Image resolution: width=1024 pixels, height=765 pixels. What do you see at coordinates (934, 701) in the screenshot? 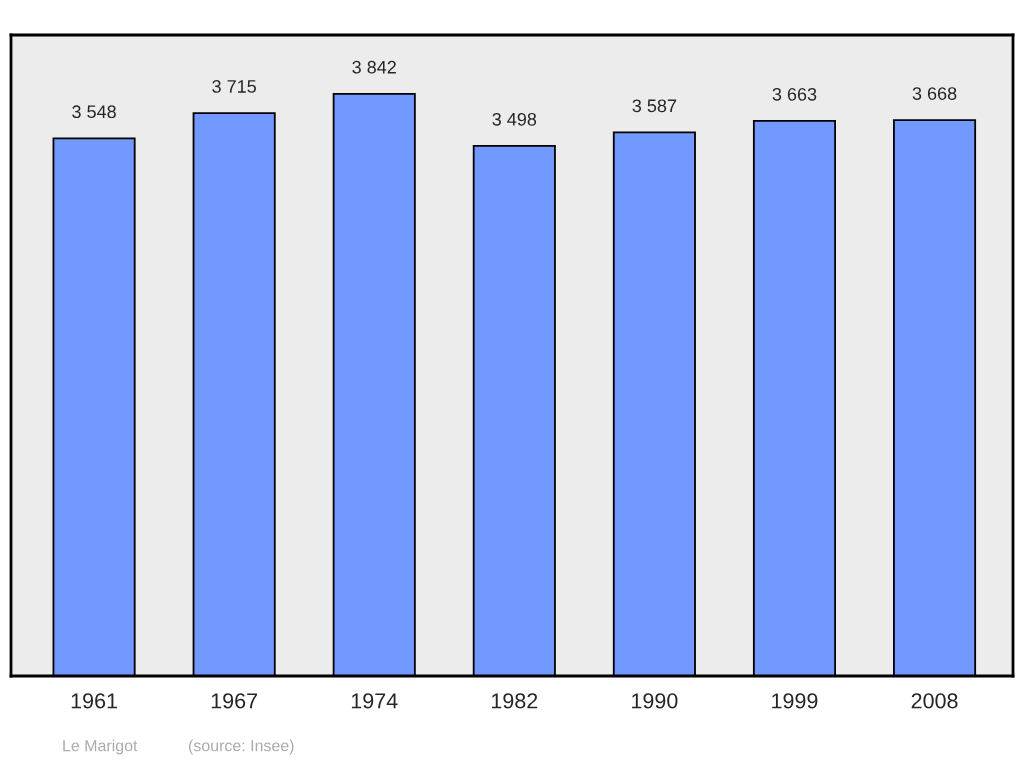
I see `x-tick-label: 2008` at bounding box center [934, 701].